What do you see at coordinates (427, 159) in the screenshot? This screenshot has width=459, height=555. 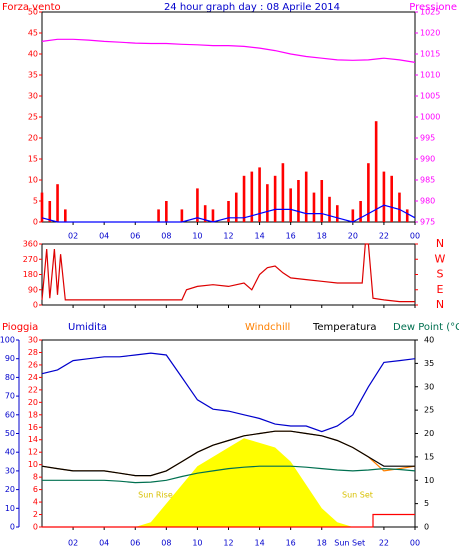 I see `y2-tick-label: 990` at bounding box center [427, 159].